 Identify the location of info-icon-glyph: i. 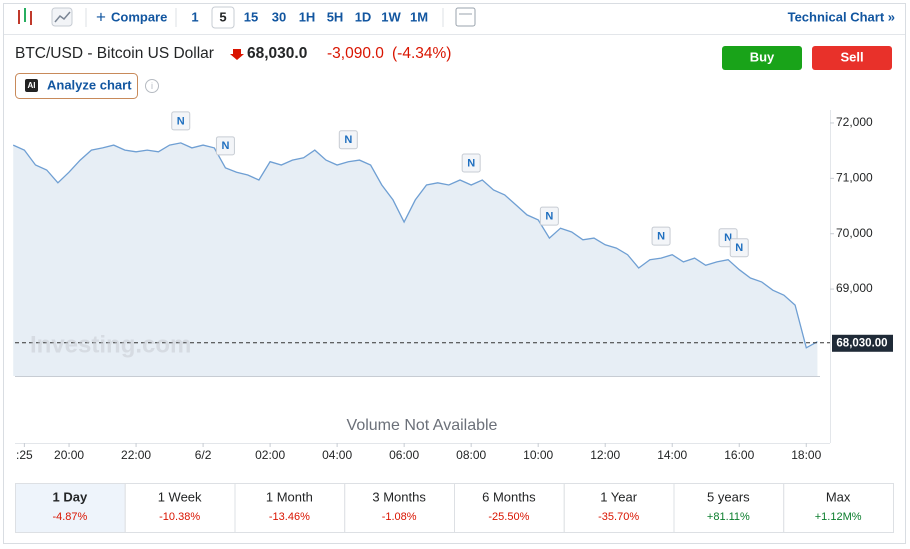
(152, 86).